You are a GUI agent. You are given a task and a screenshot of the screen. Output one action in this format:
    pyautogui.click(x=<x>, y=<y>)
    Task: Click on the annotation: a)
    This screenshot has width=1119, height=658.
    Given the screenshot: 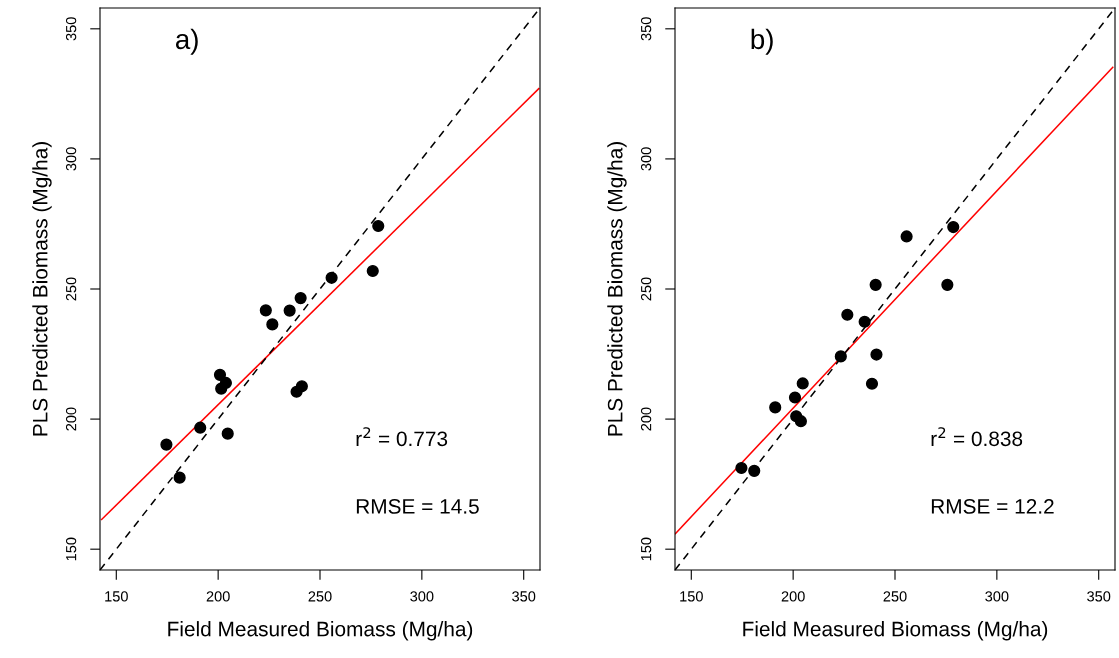 What is the action you would take?
    pyautogui.click(x=186, y=41)
    